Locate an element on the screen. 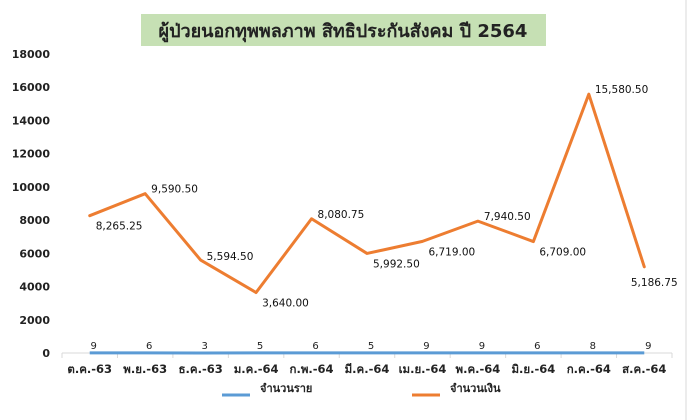  x-tick-label: ก.พ.-64 is located at coordinates (312, 369).